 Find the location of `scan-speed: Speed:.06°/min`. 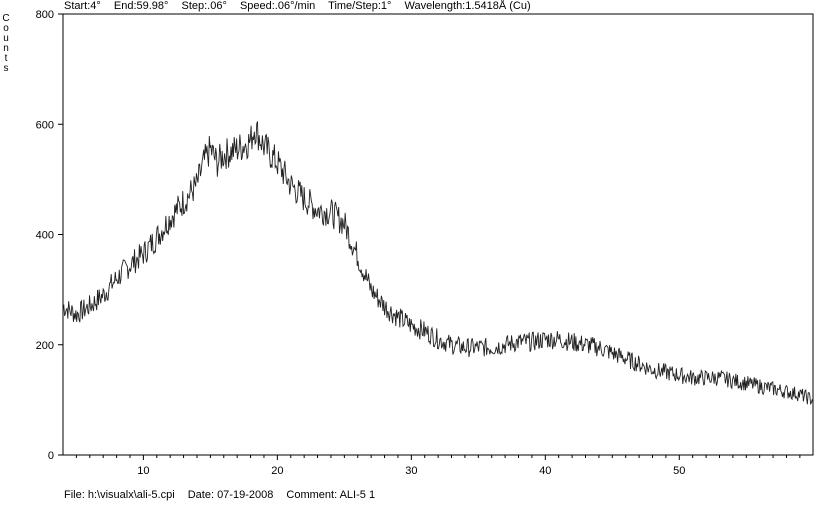

scan-speed: Speed:.06°/min is located at coordinates (277, 6).